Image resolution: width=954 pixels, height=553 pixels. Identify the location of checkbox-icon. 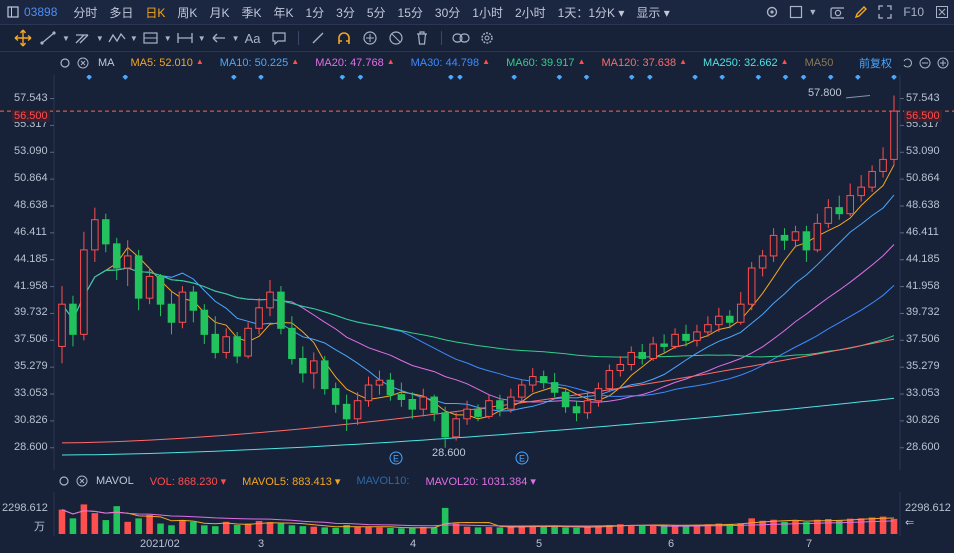
(796, 12).